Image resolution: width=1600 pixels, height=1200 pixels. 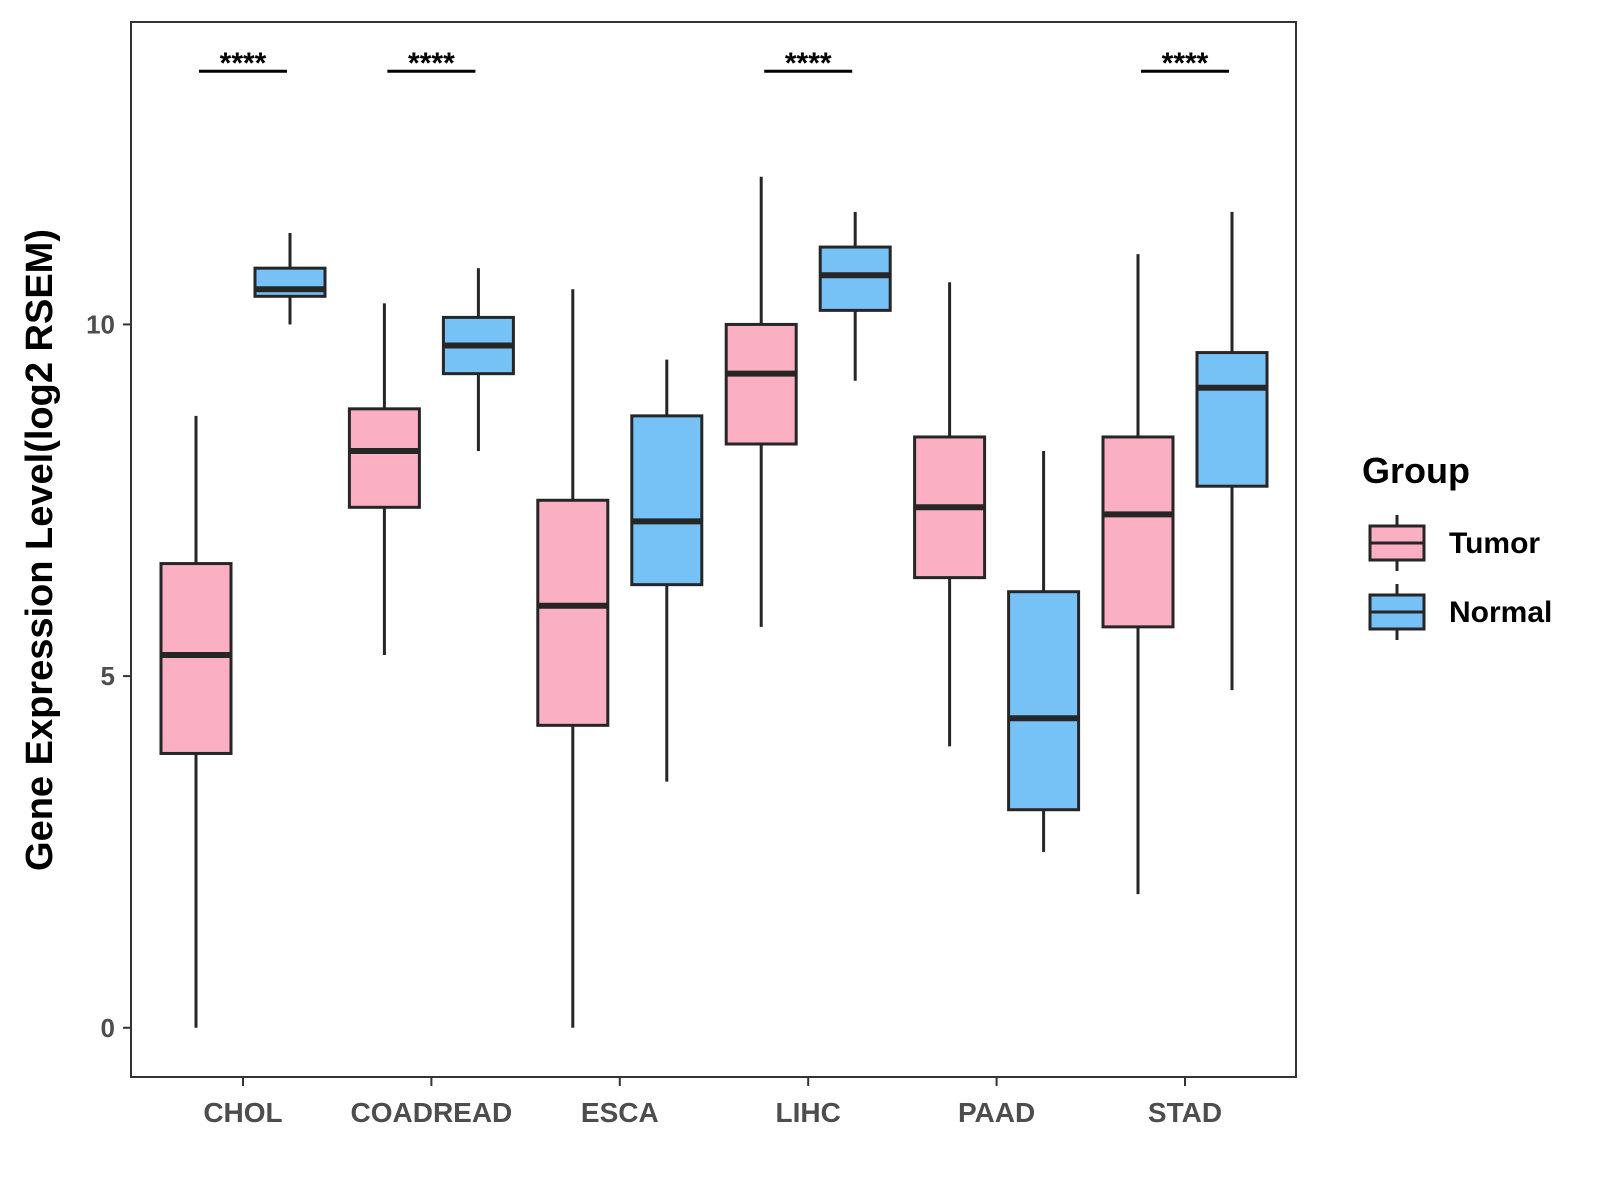 I want to click on box-normal-stad, so click(x=1232, y=451).